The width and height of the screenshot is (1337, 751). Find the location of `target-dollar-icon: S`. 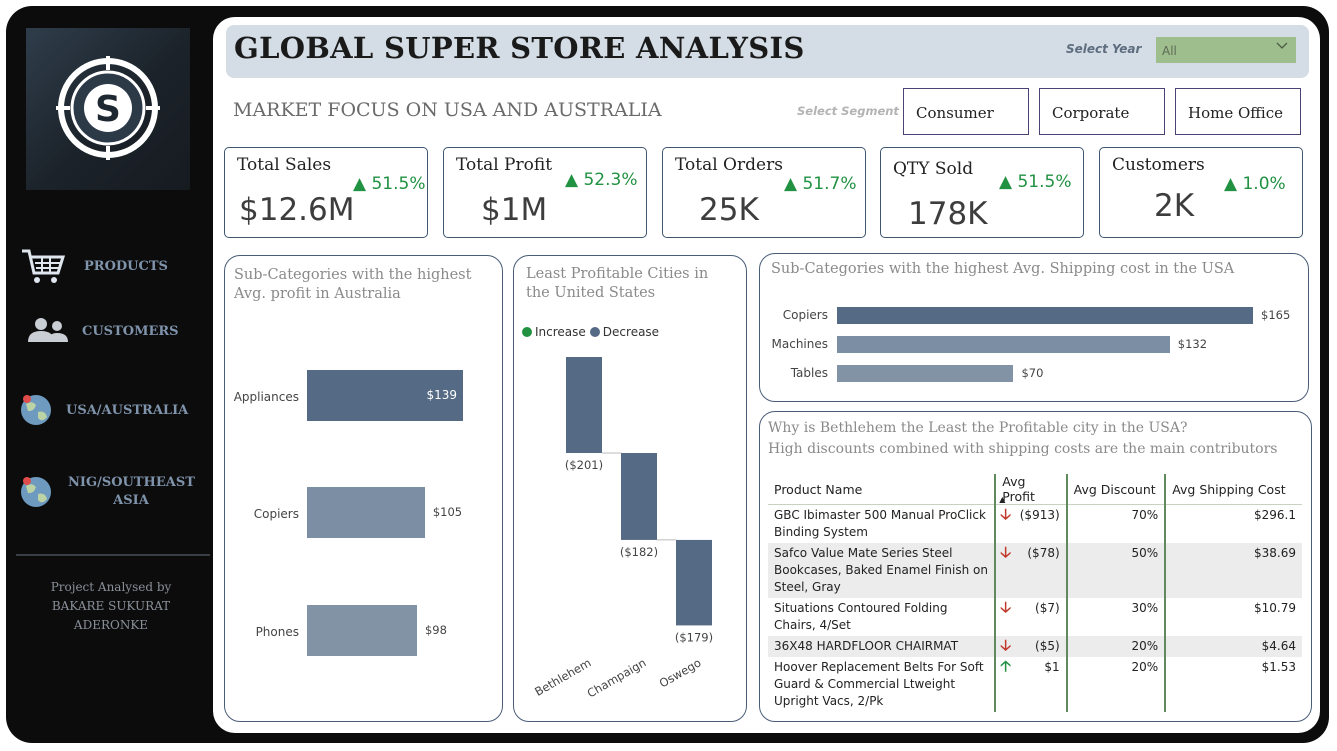

target-dollar-icon: S is located at coordinates (108, 108).